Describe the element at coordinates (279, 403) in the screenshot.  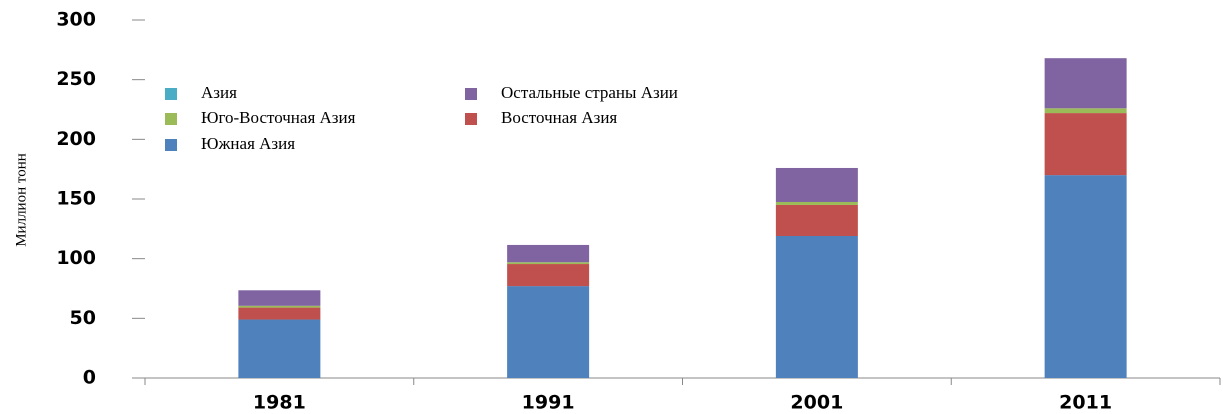
I see `x-tick-label: 1981` at that location.